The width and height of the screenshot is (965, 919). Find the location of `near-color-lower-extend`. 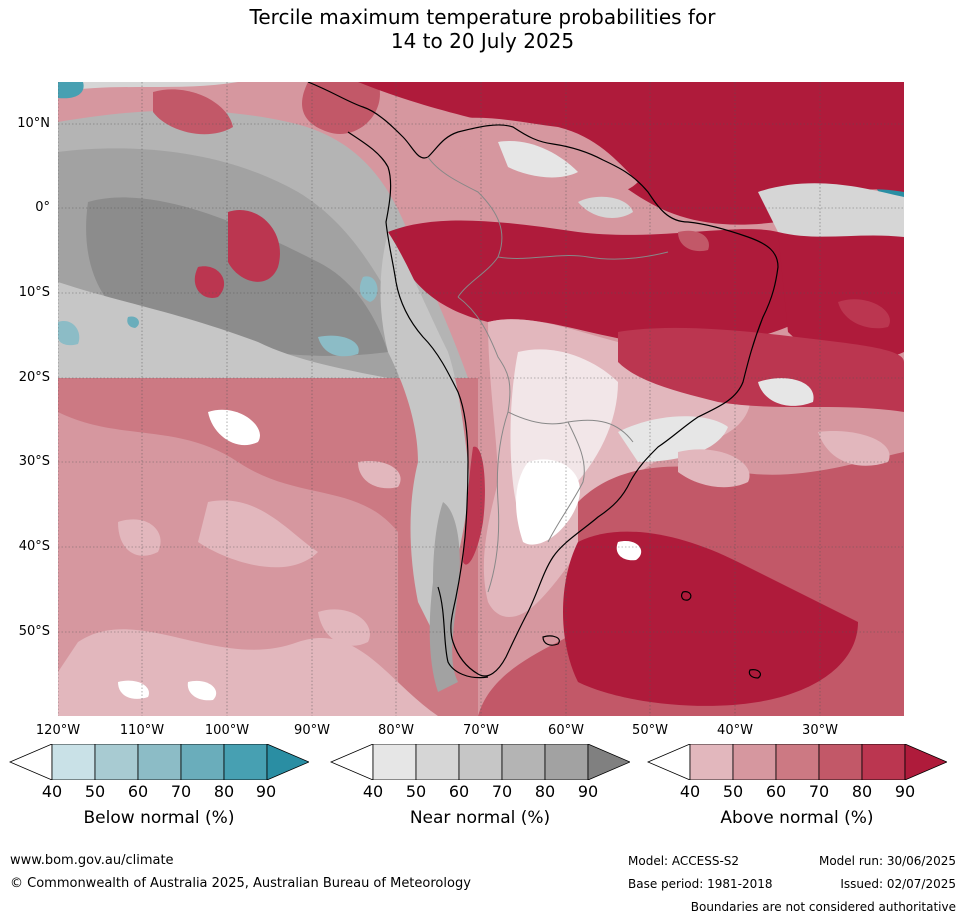

near-color-lower-extend is located at coordinates (352, 762).